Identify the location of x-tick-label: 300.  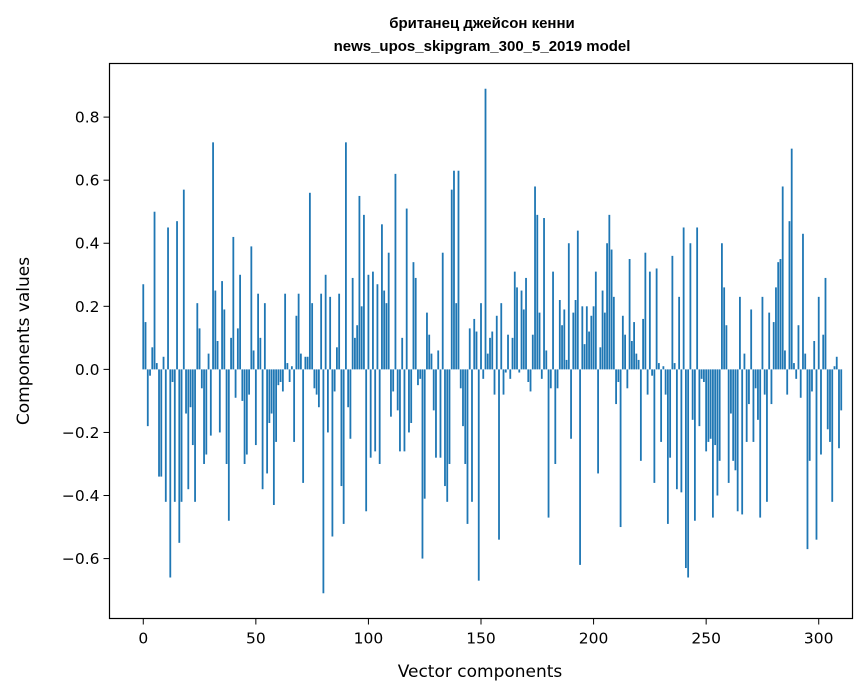
(819, 639).